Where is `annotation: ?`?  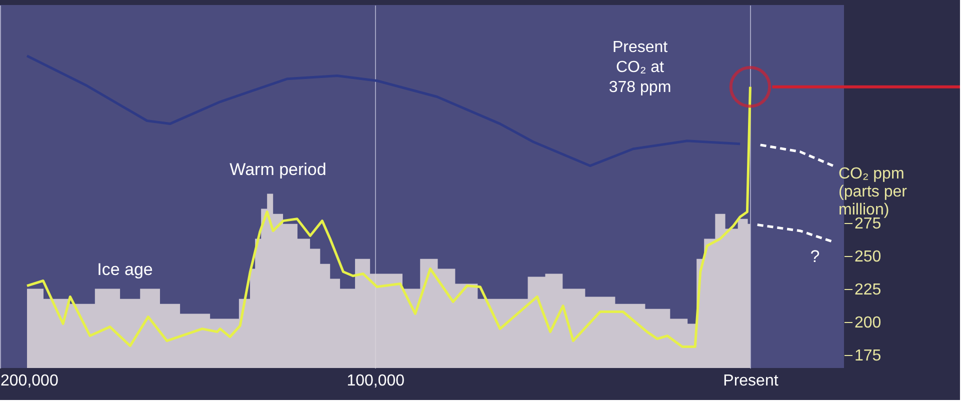
annotation: ? is located at coordinates (815, 256).